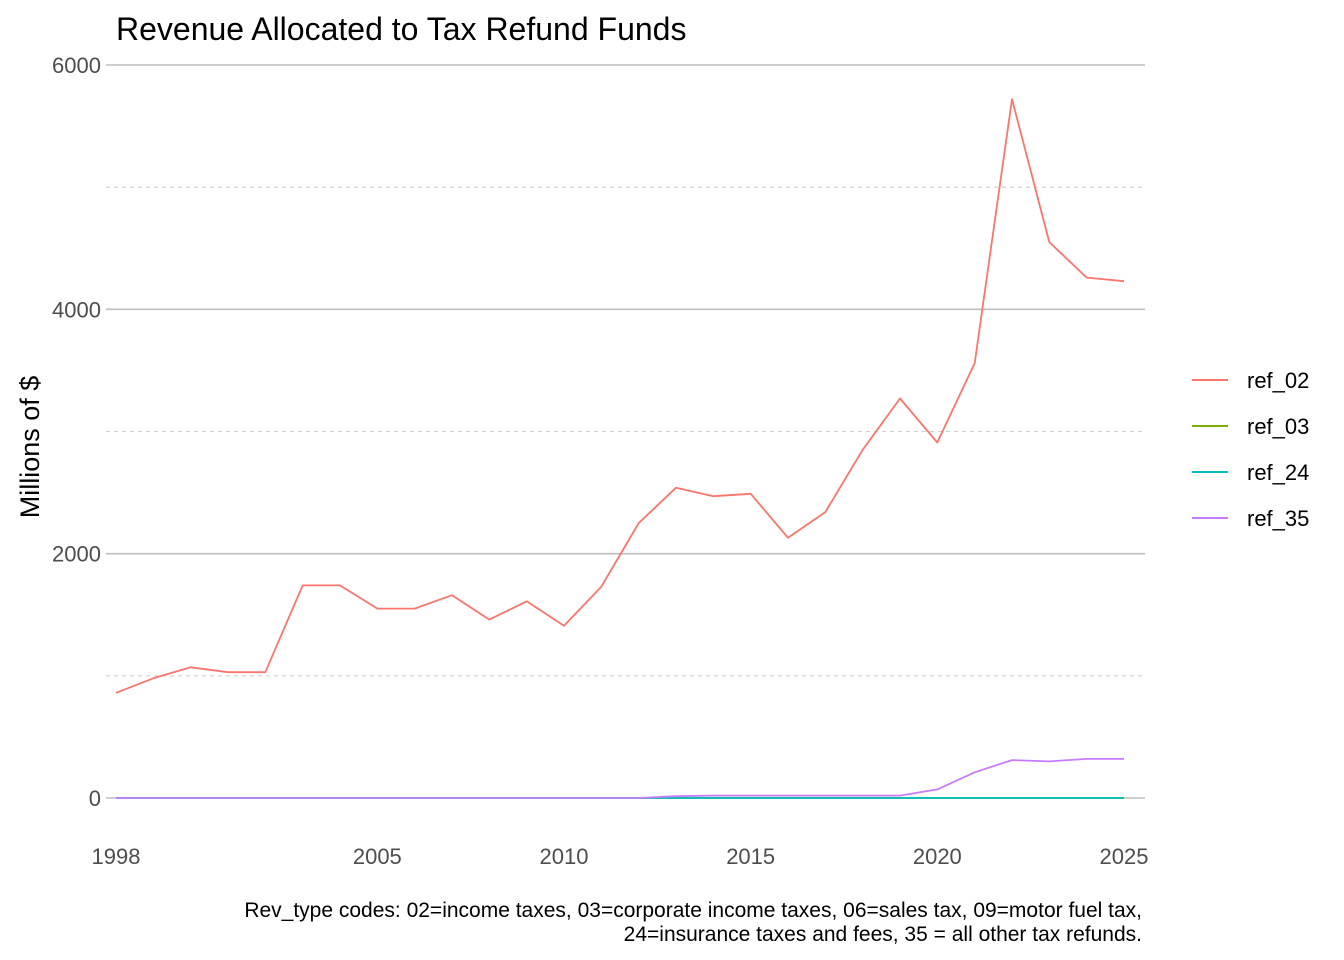 The image size is (1344, 960). What do you see at coordinates (95, 798) in the screenshot?
I see `y-tick-label: 0` at bounding box center [95, 798].